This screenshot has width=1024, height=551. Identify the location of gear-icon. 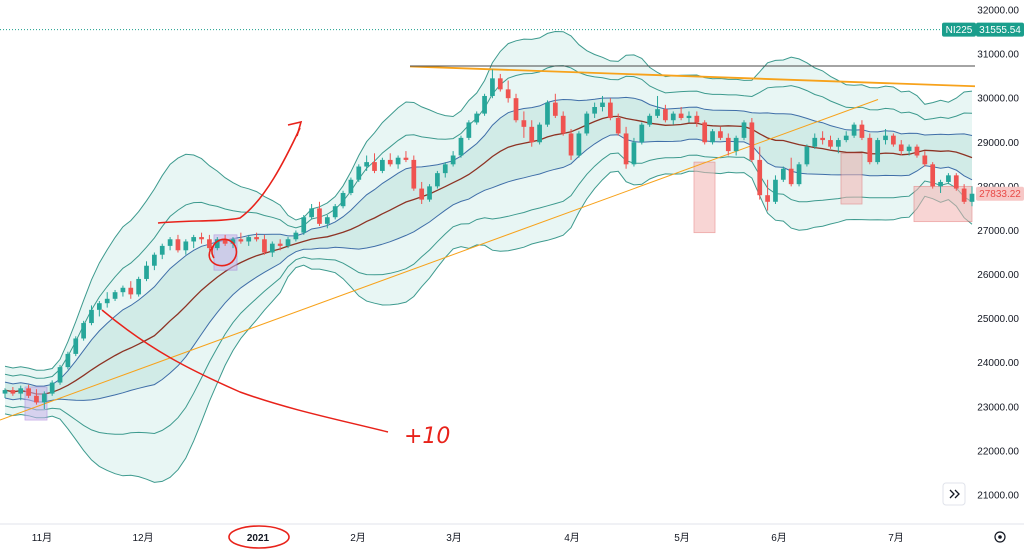
(1000, 537).